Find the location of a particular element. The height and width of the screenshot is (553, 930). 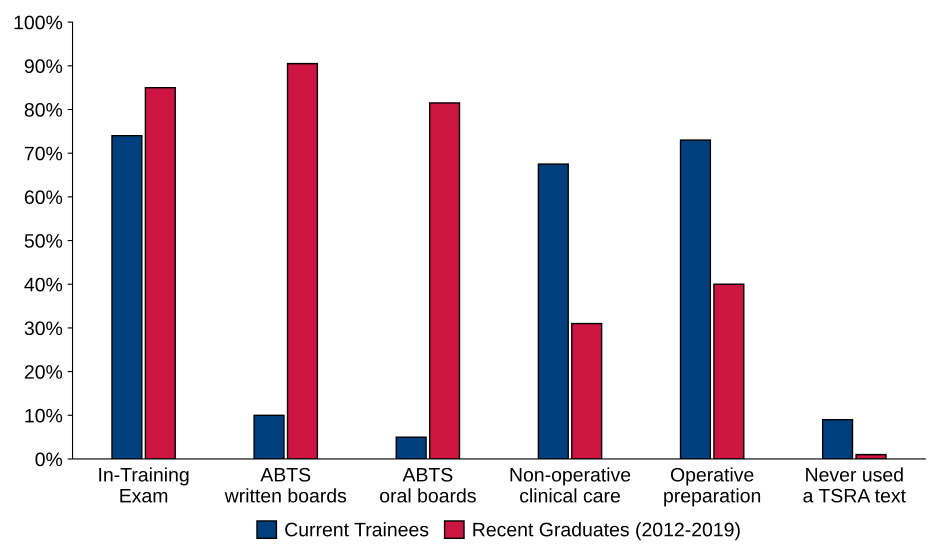

legend-label: Current Trainees is located at coordinates (356, 529).